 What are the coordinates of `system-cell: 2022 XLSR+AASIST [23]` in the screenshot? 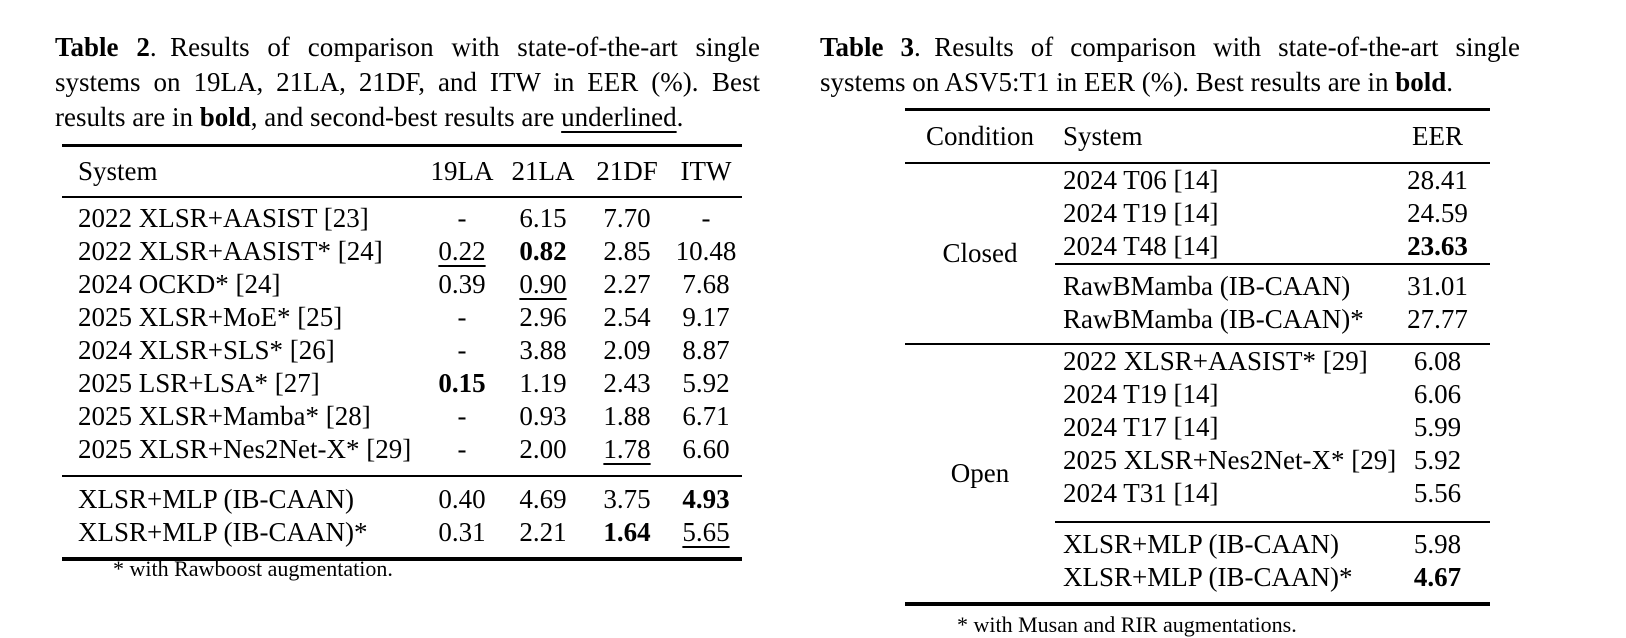 It's located at (223, 218).